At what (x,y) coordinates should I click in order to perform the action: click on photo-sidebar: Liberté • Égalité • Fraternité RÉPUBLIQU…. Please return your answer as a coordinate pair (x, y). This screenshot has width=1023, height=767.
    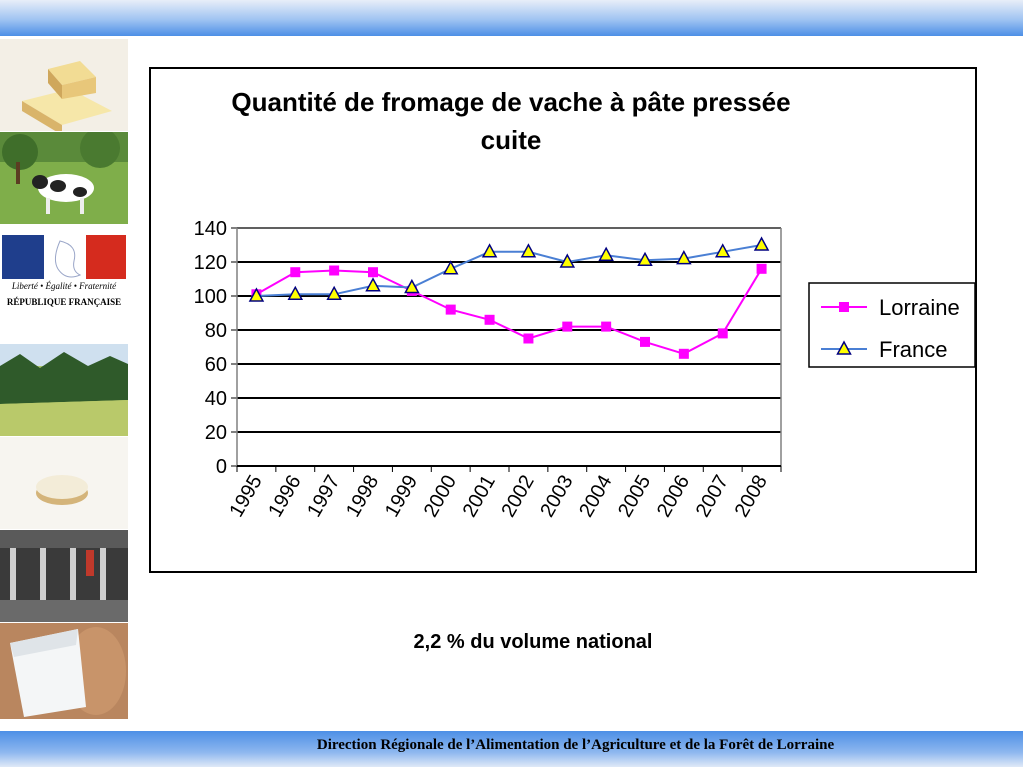
    Looking at the image, I should click on (64, 379).